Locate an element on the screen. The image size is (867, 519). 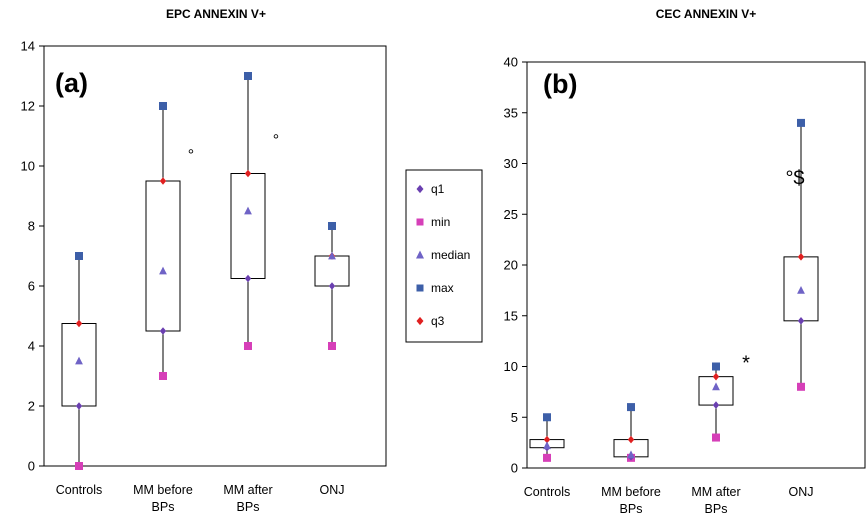
legend-item-q1: q1 is located at coordinates (430, 189).